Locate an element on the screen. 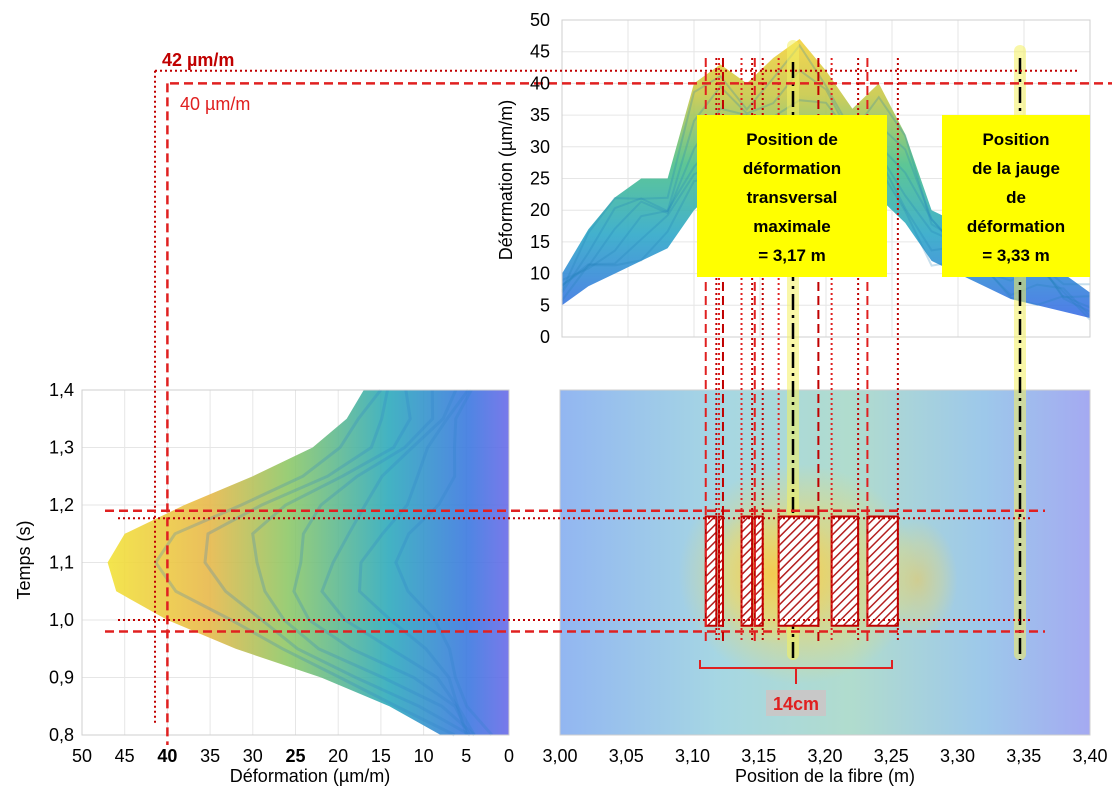 This screenshot has height=793, width=1115. top-y-tick: 15 is located at coordinates (540, 242).